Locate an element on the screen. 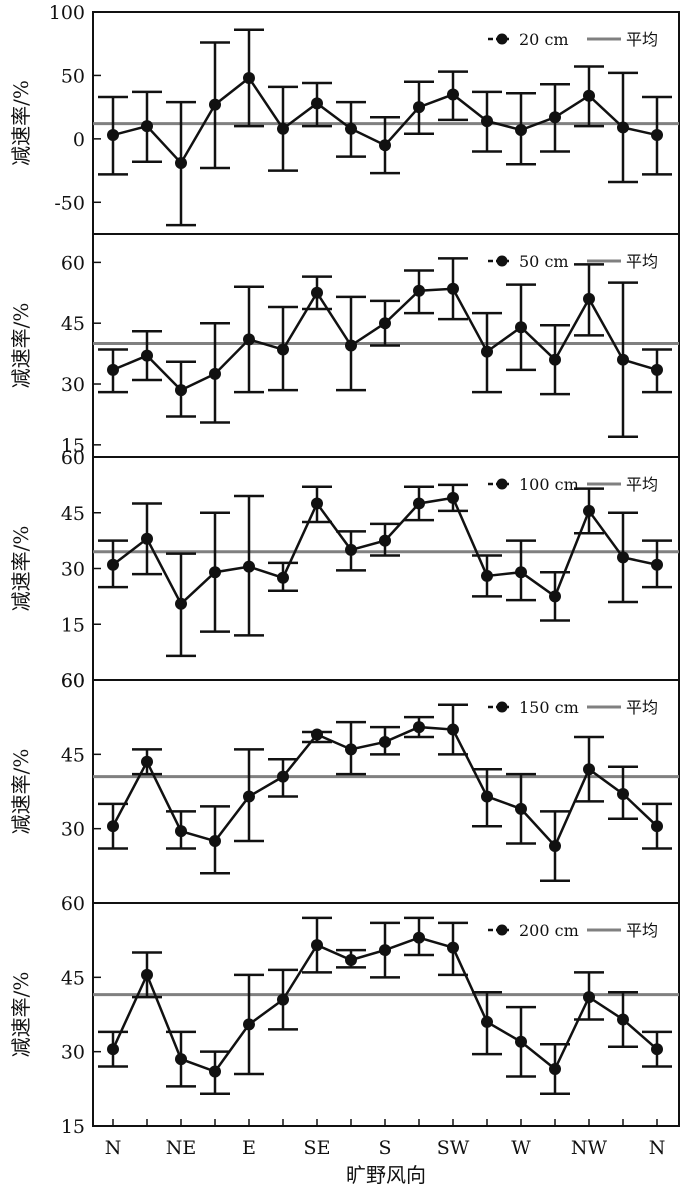 The image size is (700, 1190). panel-2-legend-series-label: 50 cm is located at coordinates (544, 261).